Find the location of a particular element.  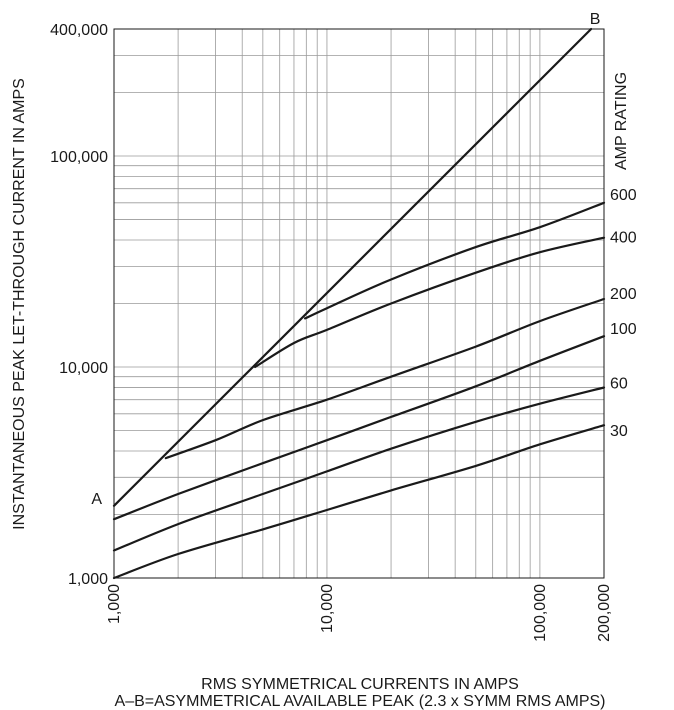

amp-rating-label-200: 200 is located at coordinates (623, 294).